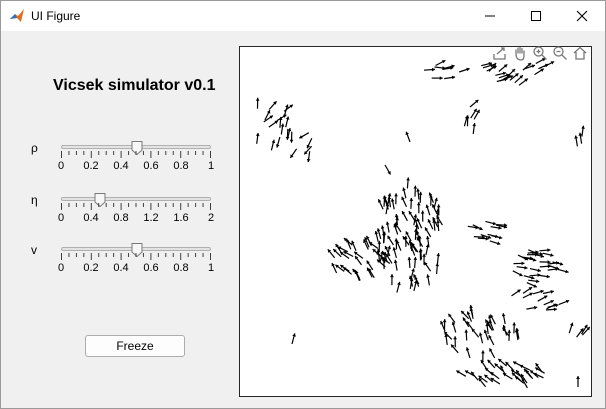 This screenshot has height=409, width=606. I want to click on rho-tick-labels: 0 0.2 0.4 0.6 0.8 1, so click(126, 167).